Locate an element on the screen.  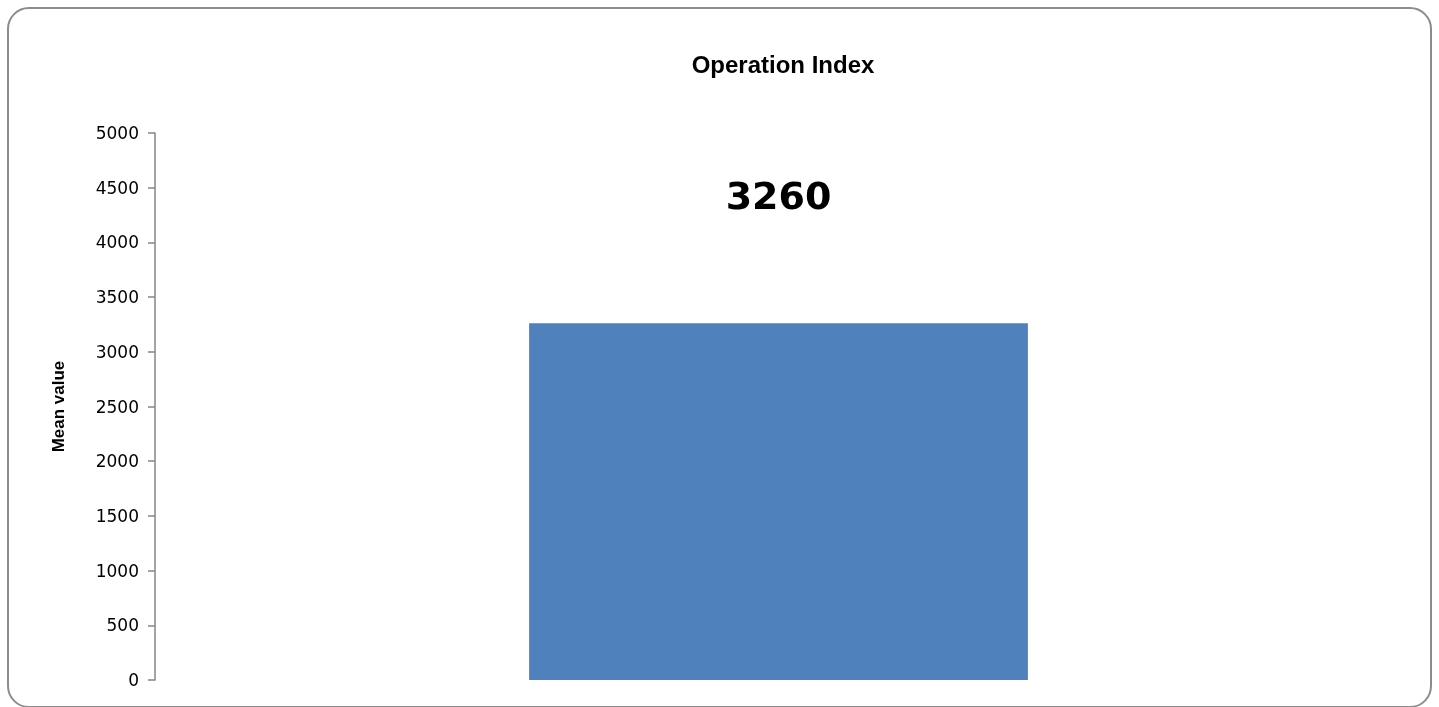
y-tick-label: 3000 is located at coordinates (117, 351).